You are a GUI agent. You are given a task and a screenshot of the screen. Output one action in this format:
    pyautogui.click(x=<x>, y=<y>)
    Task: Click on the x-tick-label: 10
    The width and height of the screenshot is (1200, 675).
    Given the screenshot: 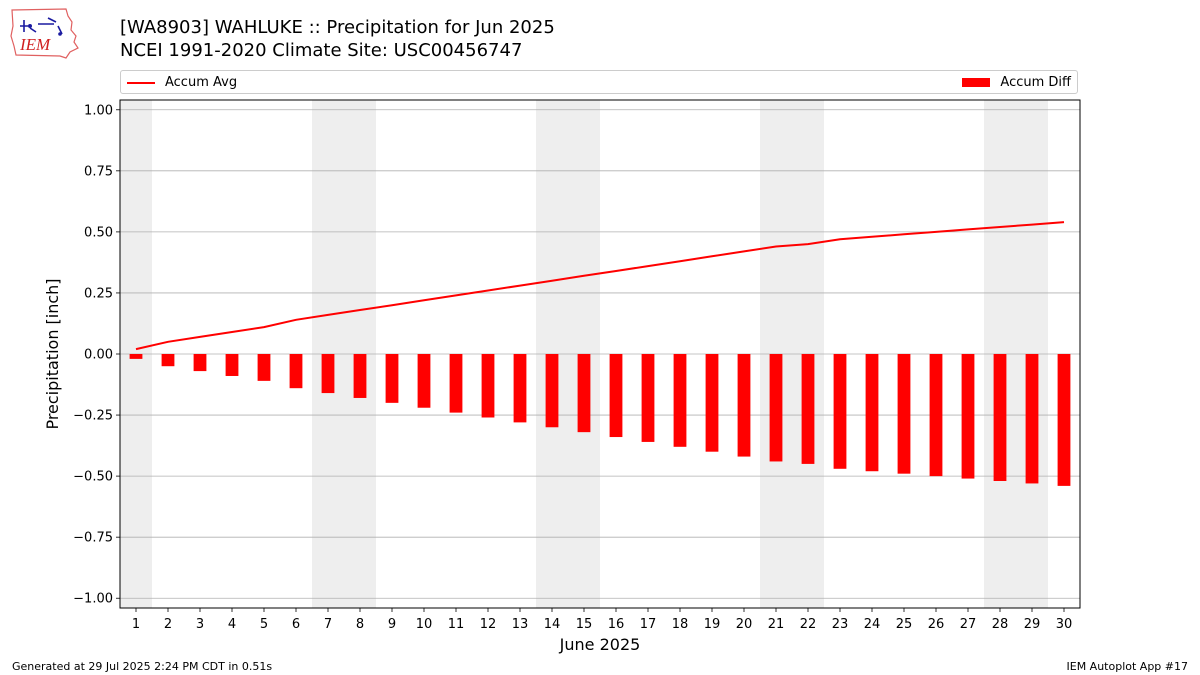 What is the action you would take?
    pyautogui.click(x=424, y=624)
    